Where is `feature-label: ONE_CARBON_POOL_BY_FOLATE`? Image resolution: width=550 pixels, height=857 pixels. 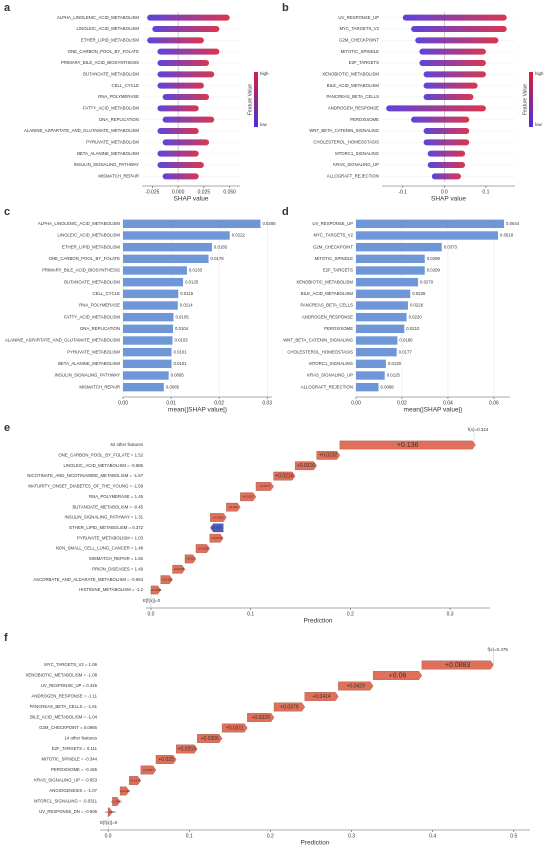
feature-label: ONE_CARBON_POOL_BY_FOLATE is located at coordinates (103, 51).